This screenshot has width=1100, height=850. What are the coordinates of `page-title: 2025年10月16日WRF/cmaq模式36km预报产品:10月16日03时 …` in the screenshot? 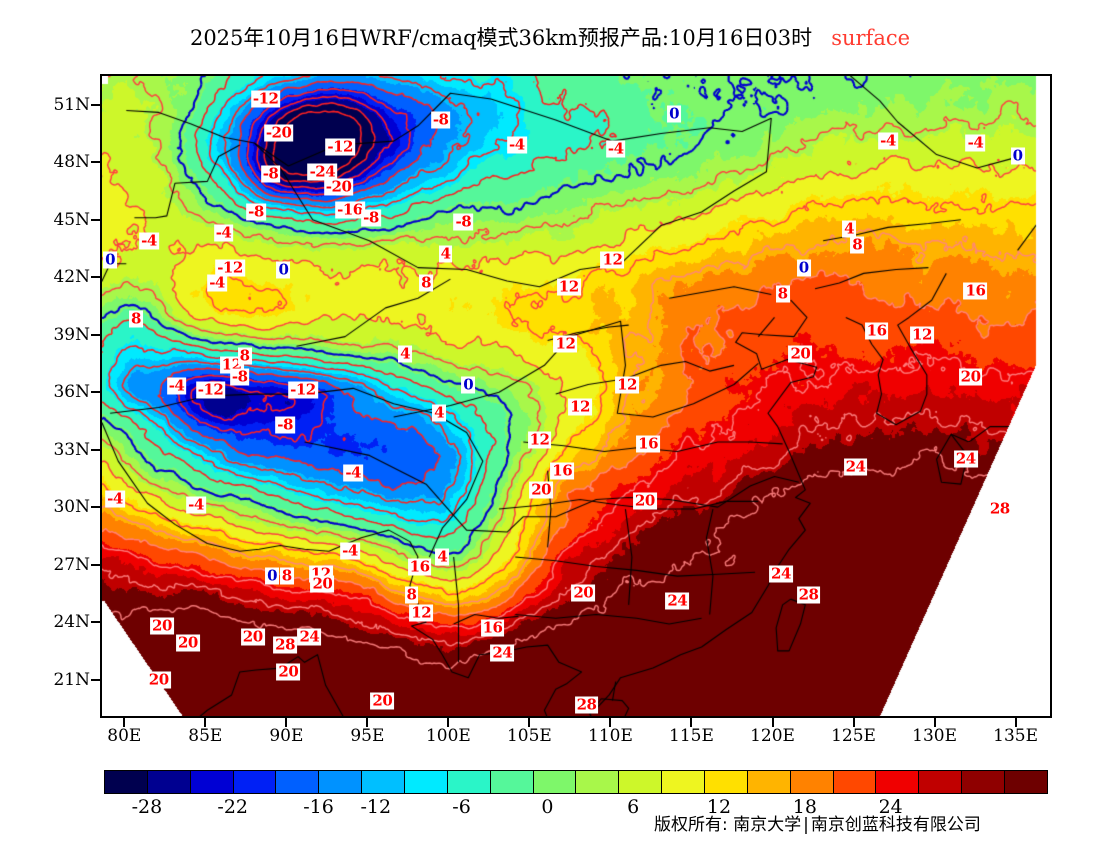 It's located at (550, 37).